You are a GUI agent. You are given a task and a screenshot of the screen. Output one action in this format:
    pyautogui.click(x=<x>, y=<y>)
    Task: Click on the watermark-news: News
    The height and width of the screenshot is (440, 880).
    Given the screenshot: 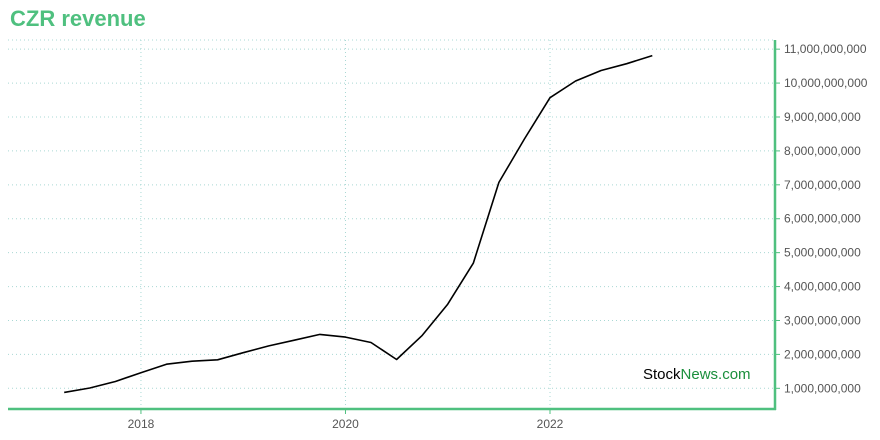 What is the action you would take?
    pyautogui.click(x=700, y=374)
    